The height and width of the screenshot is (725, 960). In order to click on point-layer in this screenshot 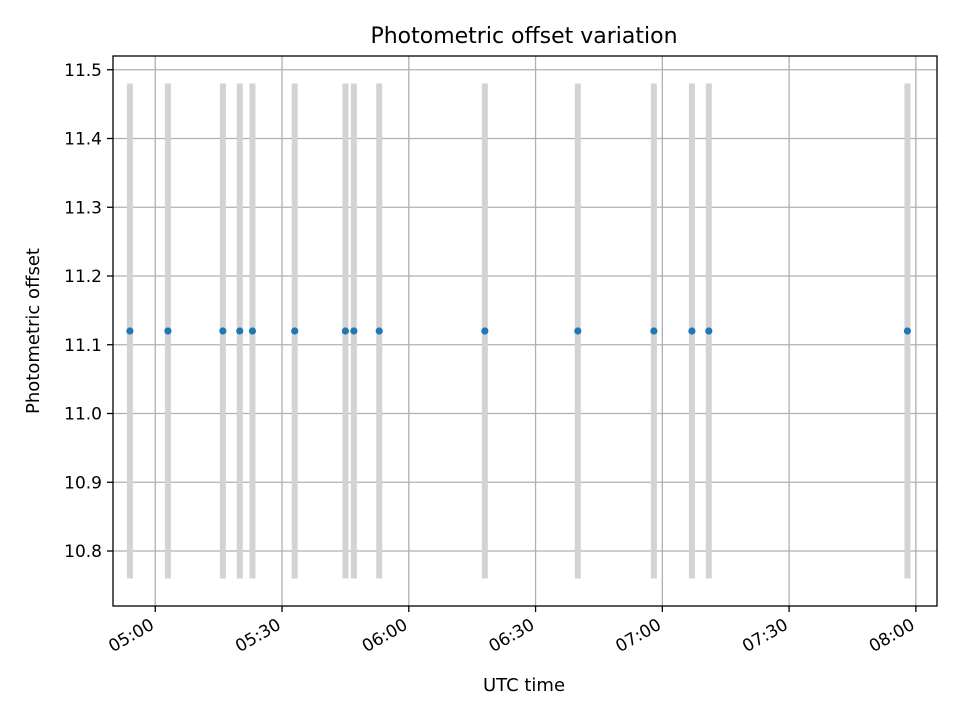, I will do `click(519, 331)`.